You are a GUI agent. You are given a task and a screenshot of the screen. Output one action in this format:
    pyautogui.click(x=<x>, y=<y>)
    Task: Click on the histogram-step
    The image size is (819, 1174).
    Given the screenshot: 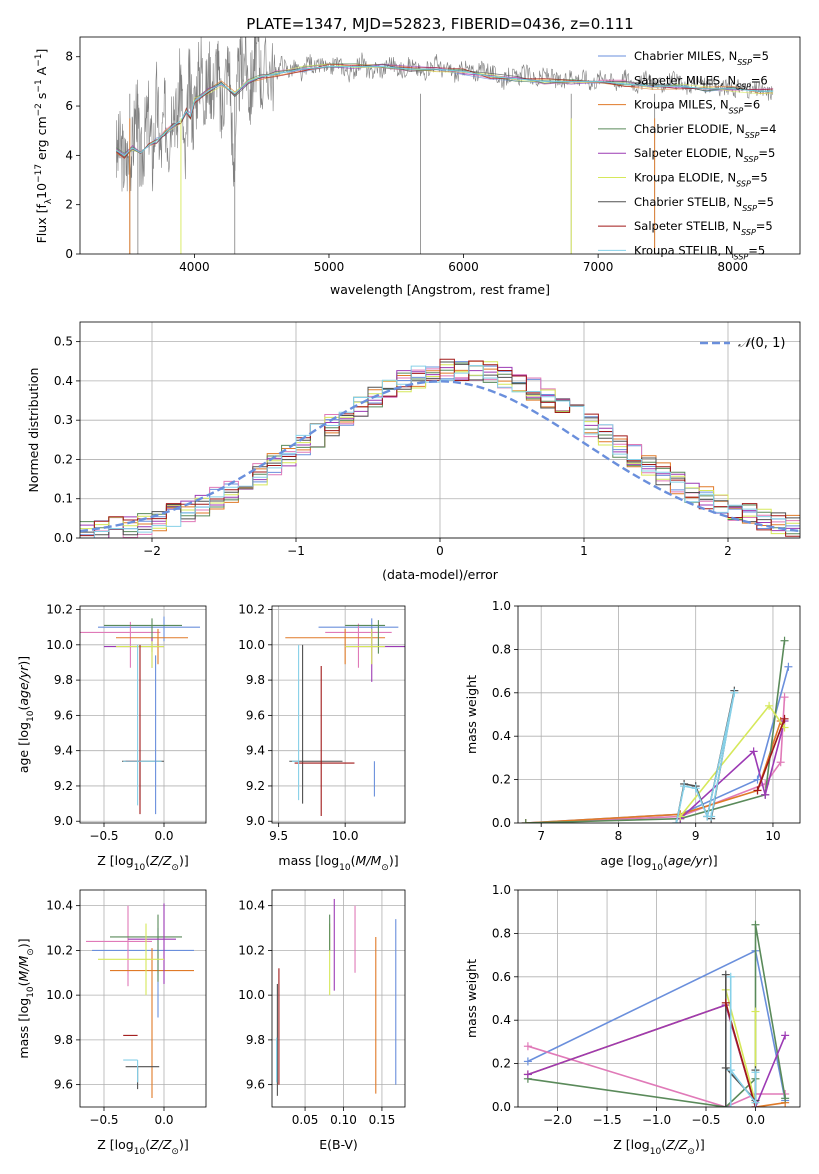 What is the action you would take?
    pyautogui.click(x=440, y=447)
    